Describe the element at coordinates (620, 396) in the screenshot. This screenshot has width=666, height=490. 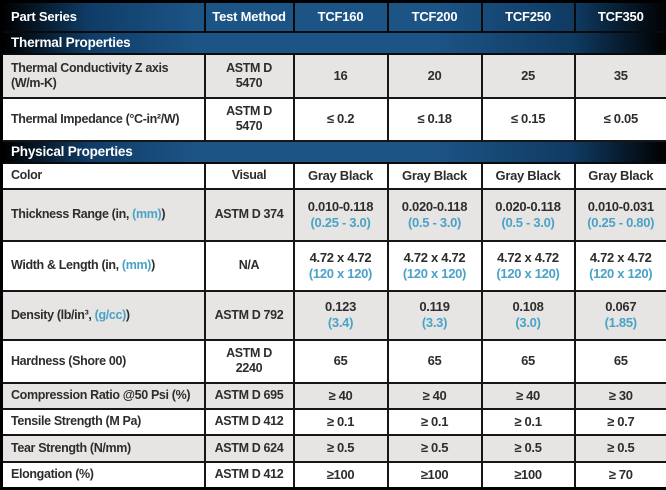
I see `value-cell: ≥ 30` at that location.